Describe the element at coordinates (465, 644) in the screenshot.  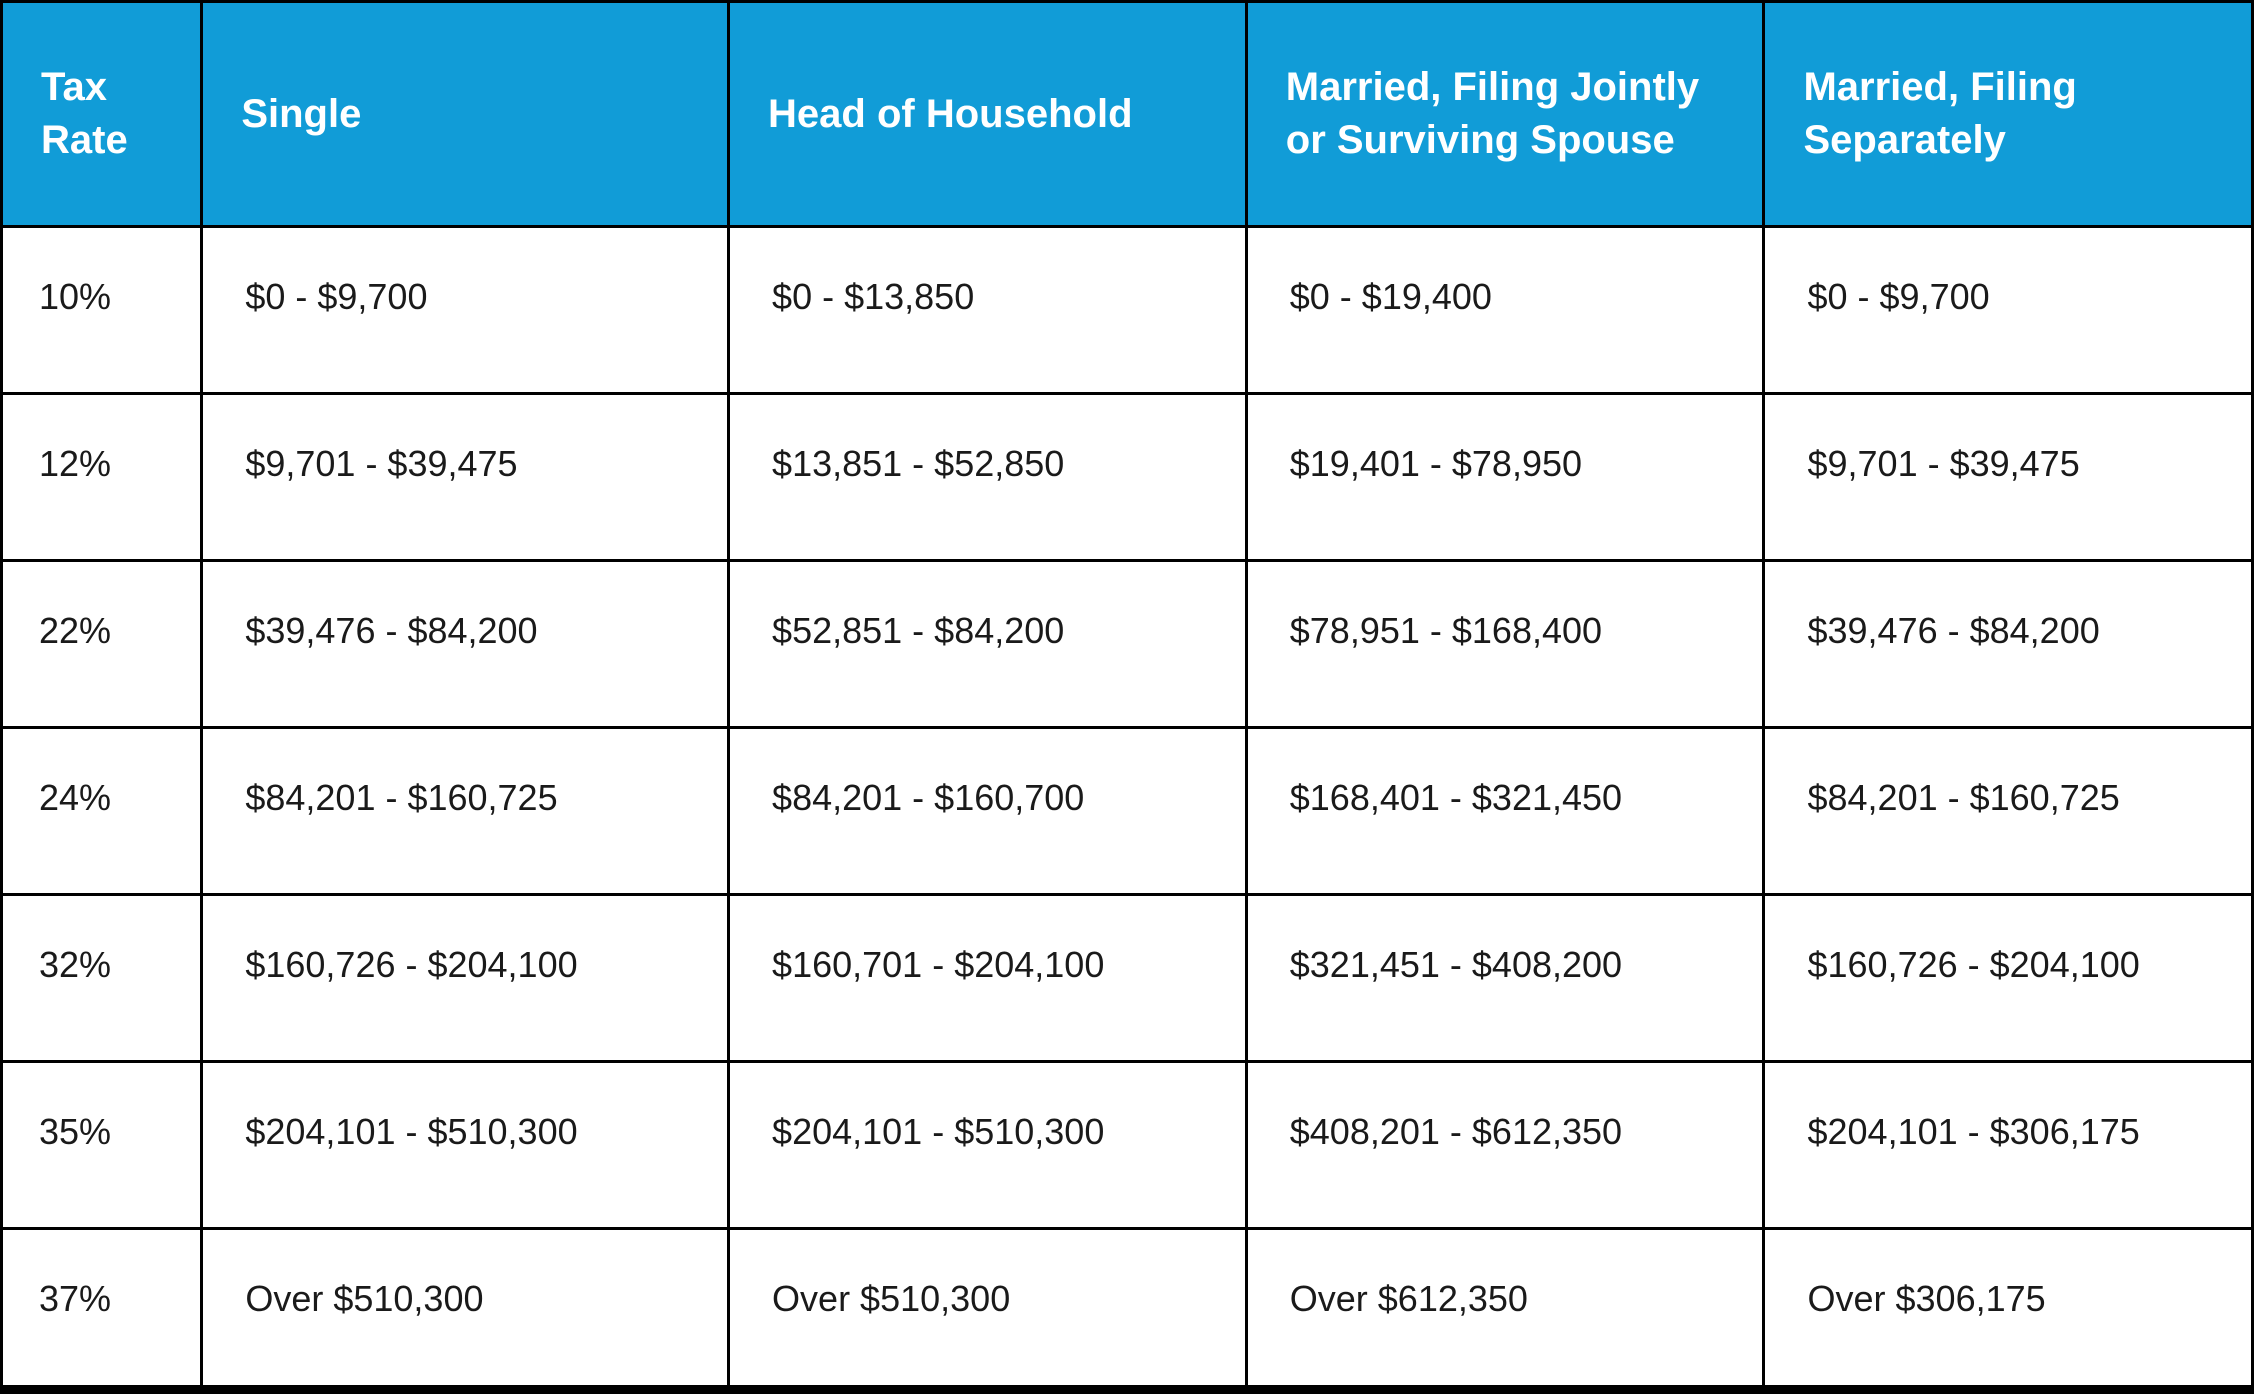
I see `cell-single: $39,476 - $84,200` at that location.